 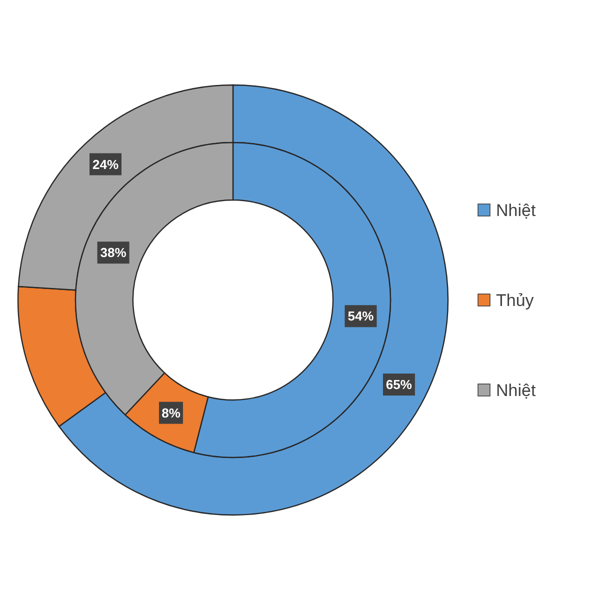 I want to click on data-label: 24%, so click(x=105, y=164).